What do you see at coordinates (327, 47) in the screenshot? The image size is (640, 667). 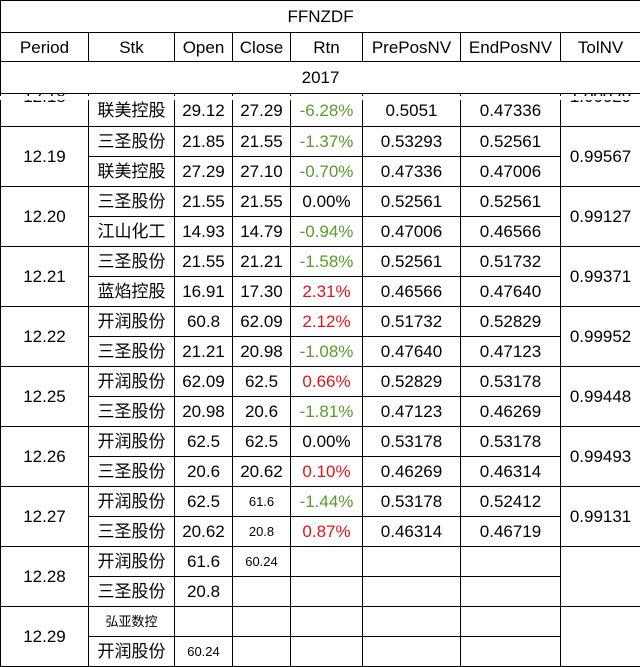 I see `header-cell-rtn: Rtn` at bounding box center [327, 47].